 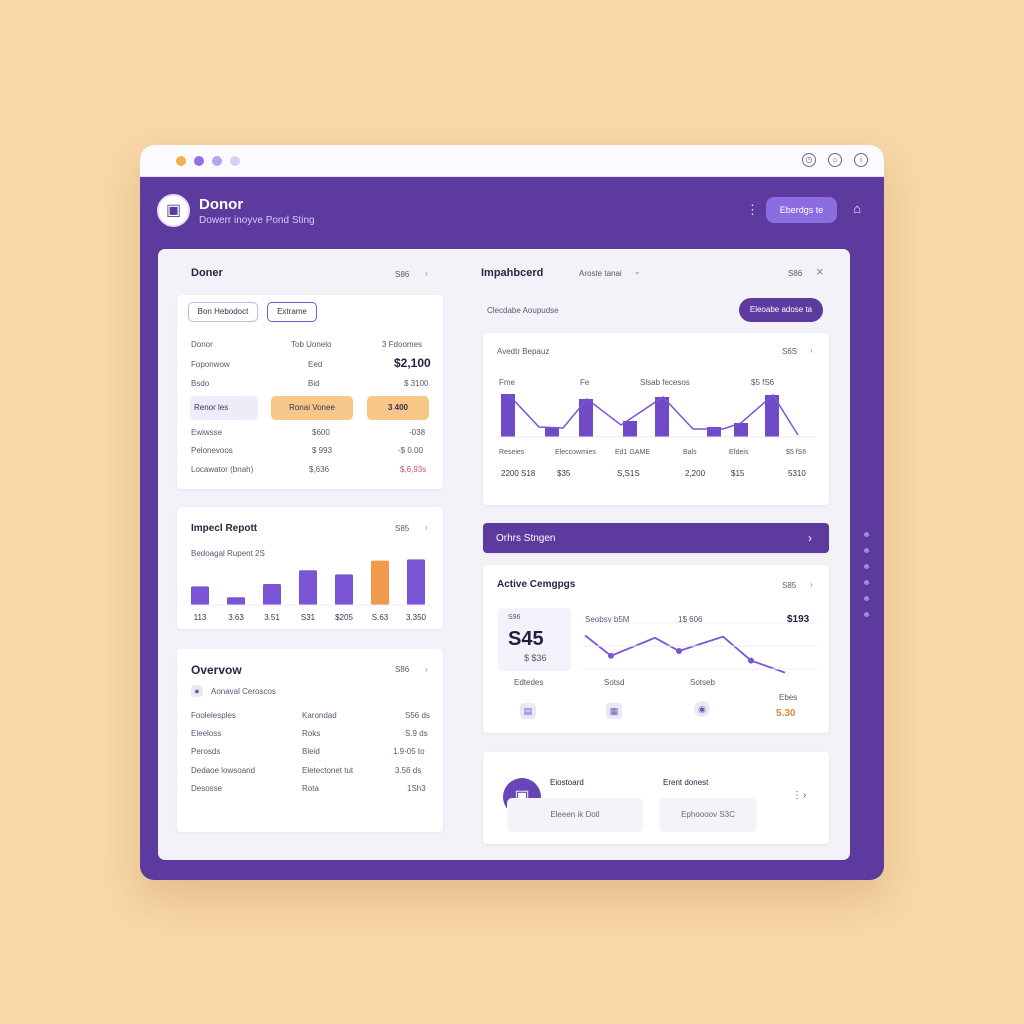 I want to click on impact-bar-label-1: 113, so click(x=200, y=617).